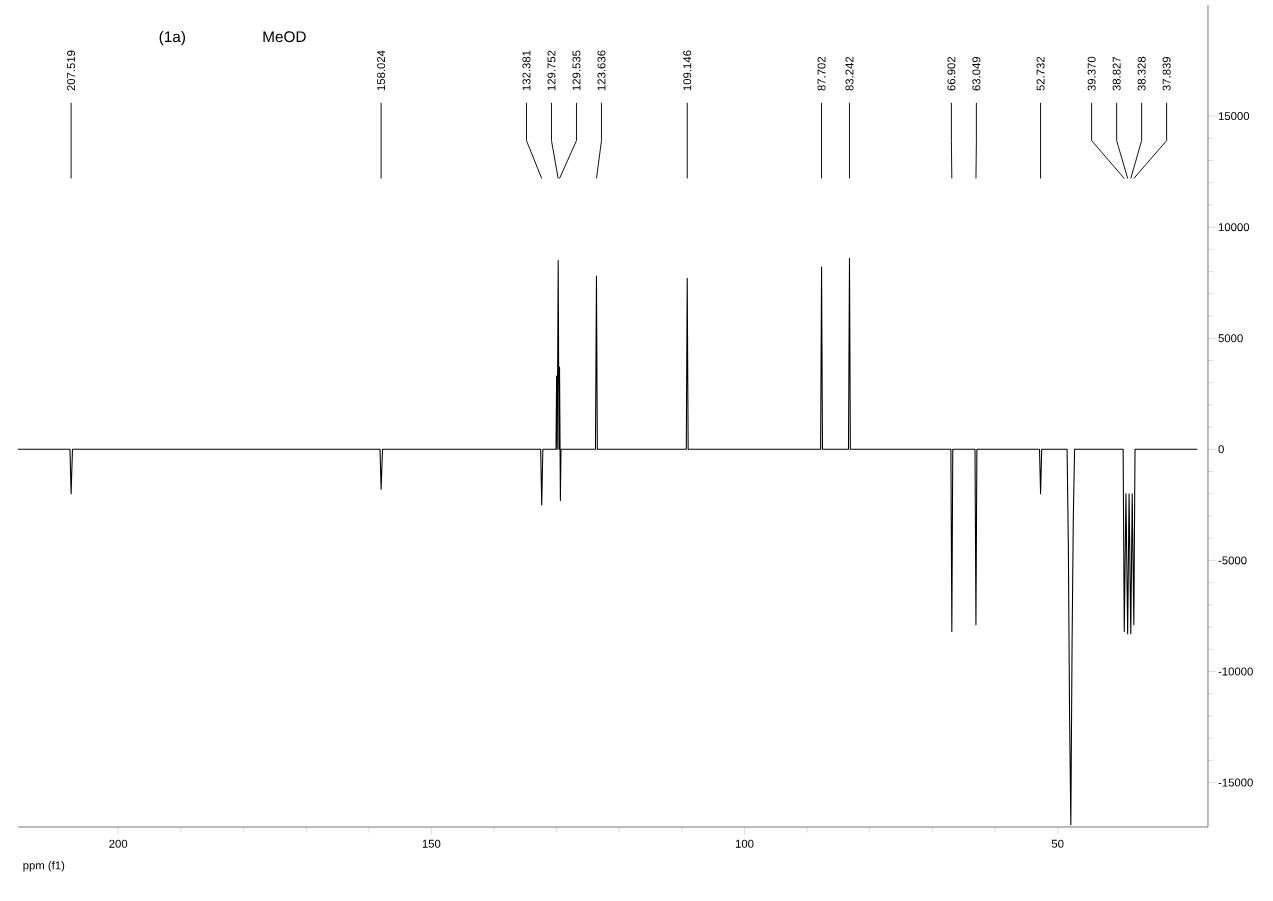 The height and width of the screenshot is (901, 1273). I want to click on annotation: 132.381, so click(526, 70).